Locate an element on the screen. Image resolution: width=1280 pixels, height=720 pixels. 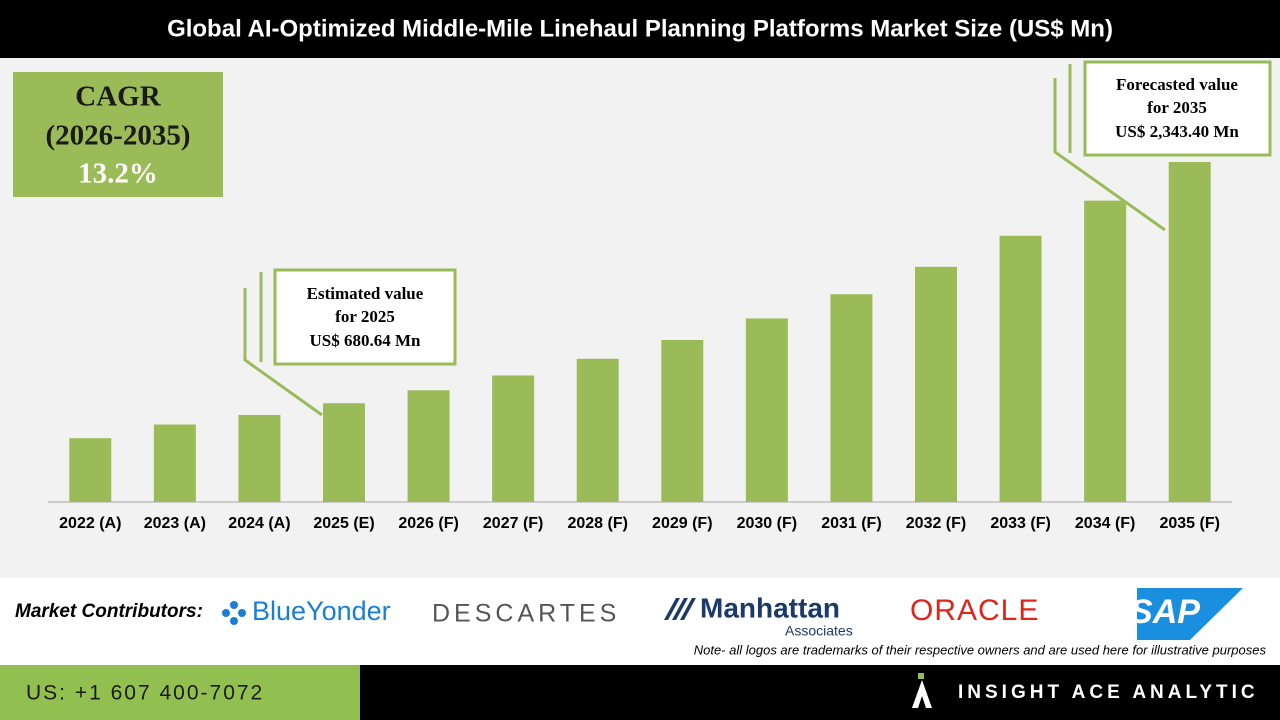
x-tick-label: 2031 (F) is located at coordinates (851, 523).